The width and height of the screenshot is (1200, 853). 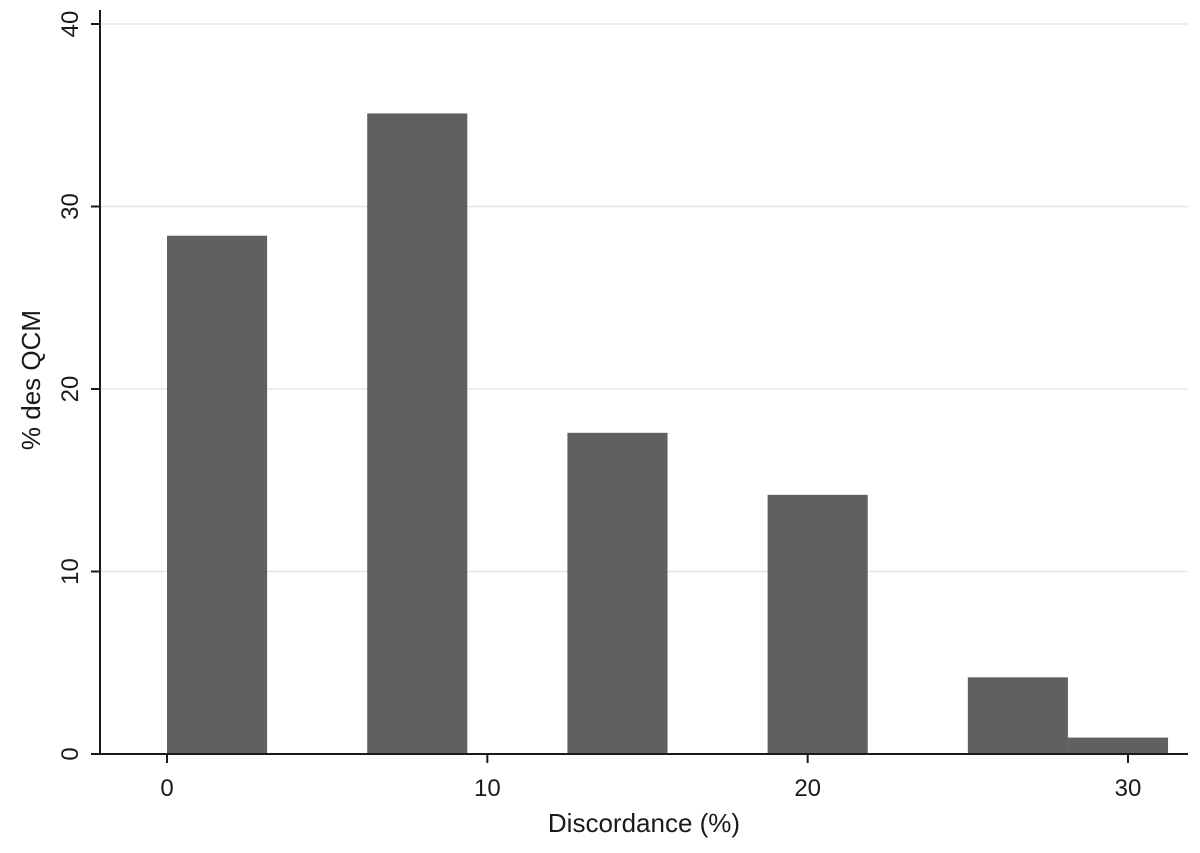 What do you see at coordinates (166, 788) in the screenshot?
I see `x-tick-label-0: 0` at bounding box center [166, 788].